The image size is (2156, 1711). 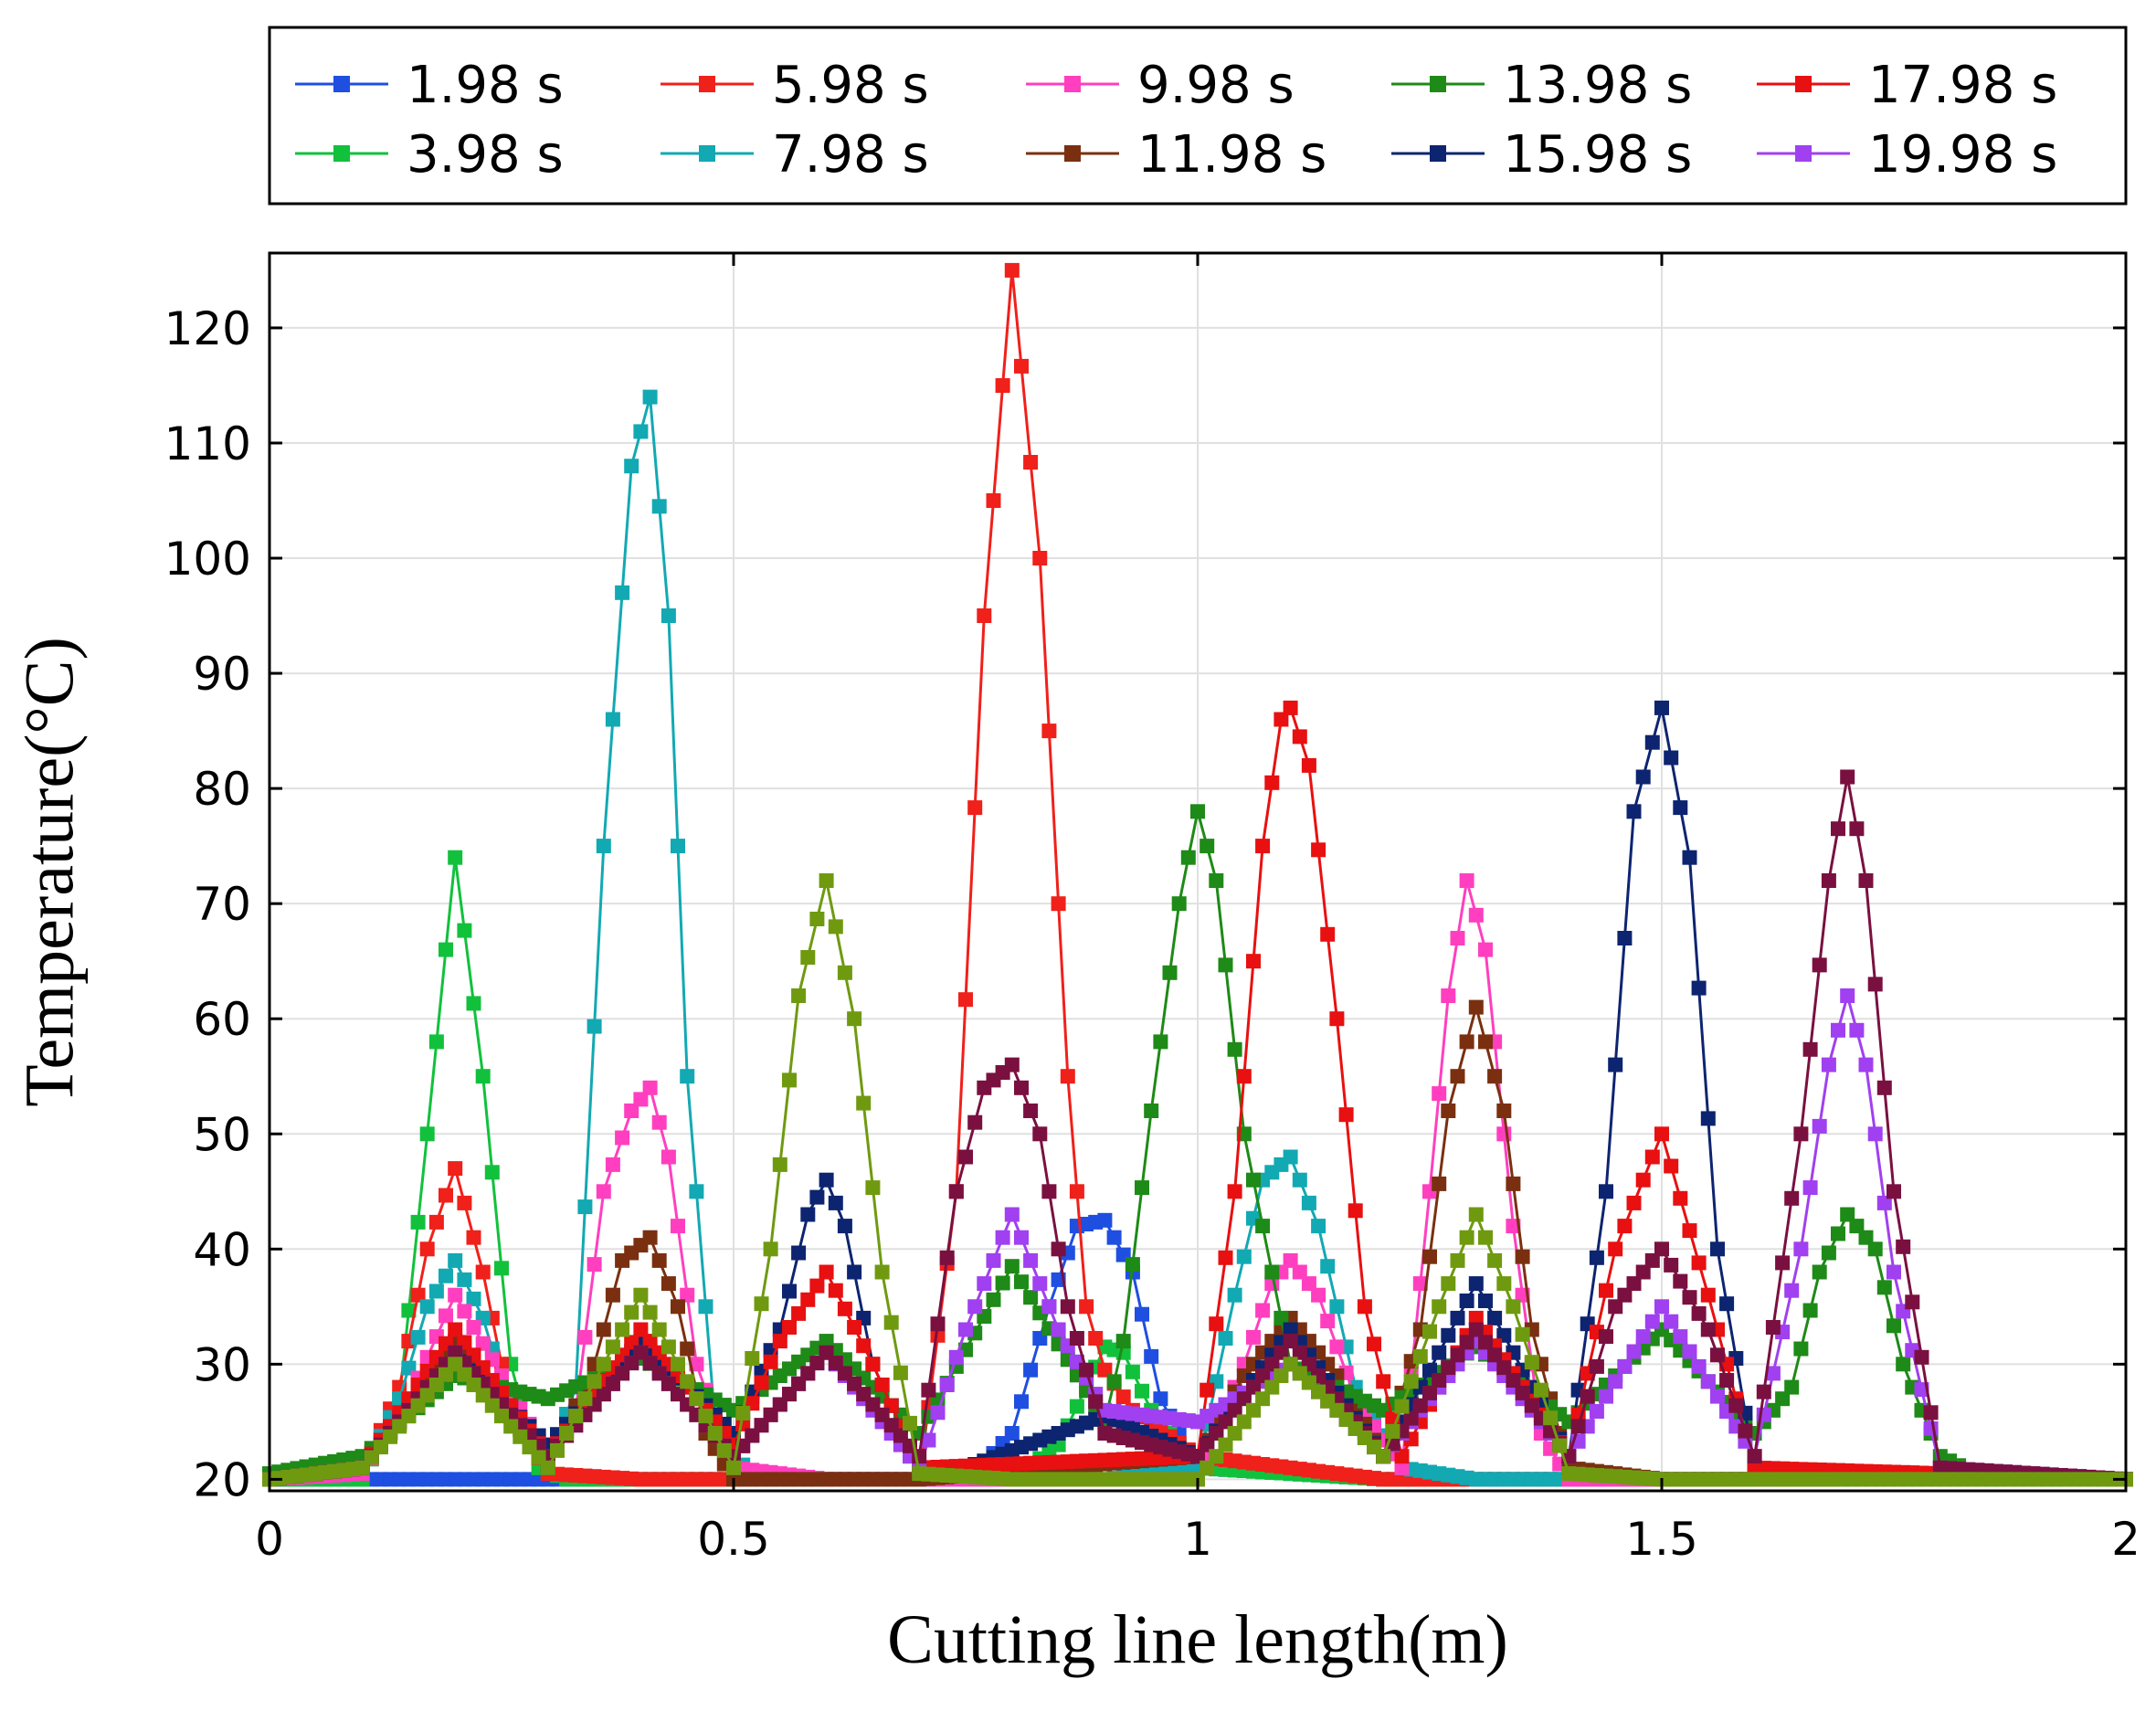 What do you see at coordinates (222, 1479) in the screenshot?
I see `y-tick-label: 20` at bounding box center [222, 1479].